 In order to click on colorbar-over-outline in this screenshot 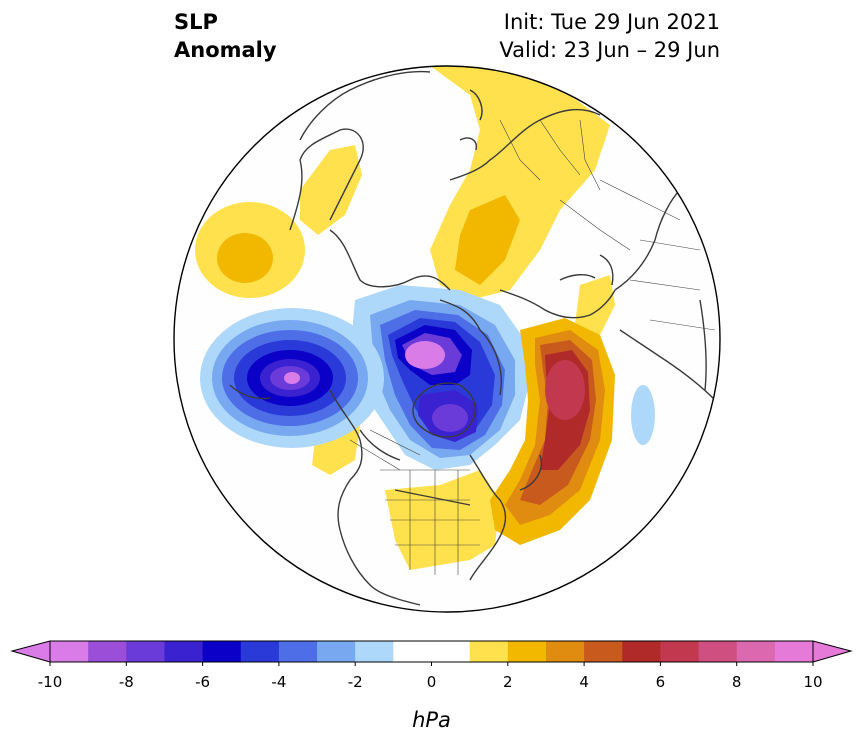, I will do `click(832, 651)`.